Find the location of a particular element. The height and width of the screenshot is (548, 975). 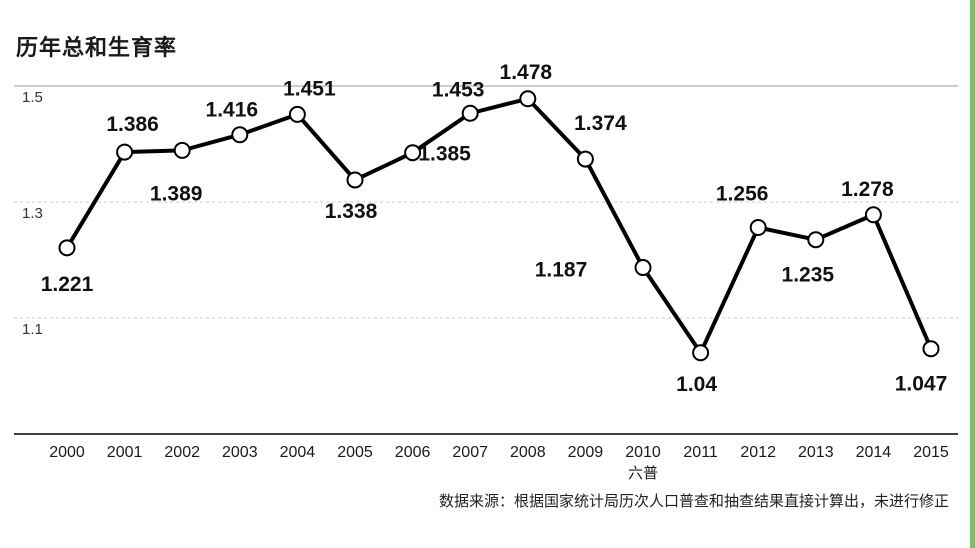

data-label: 1.385 is located at coordinates (444, 154).